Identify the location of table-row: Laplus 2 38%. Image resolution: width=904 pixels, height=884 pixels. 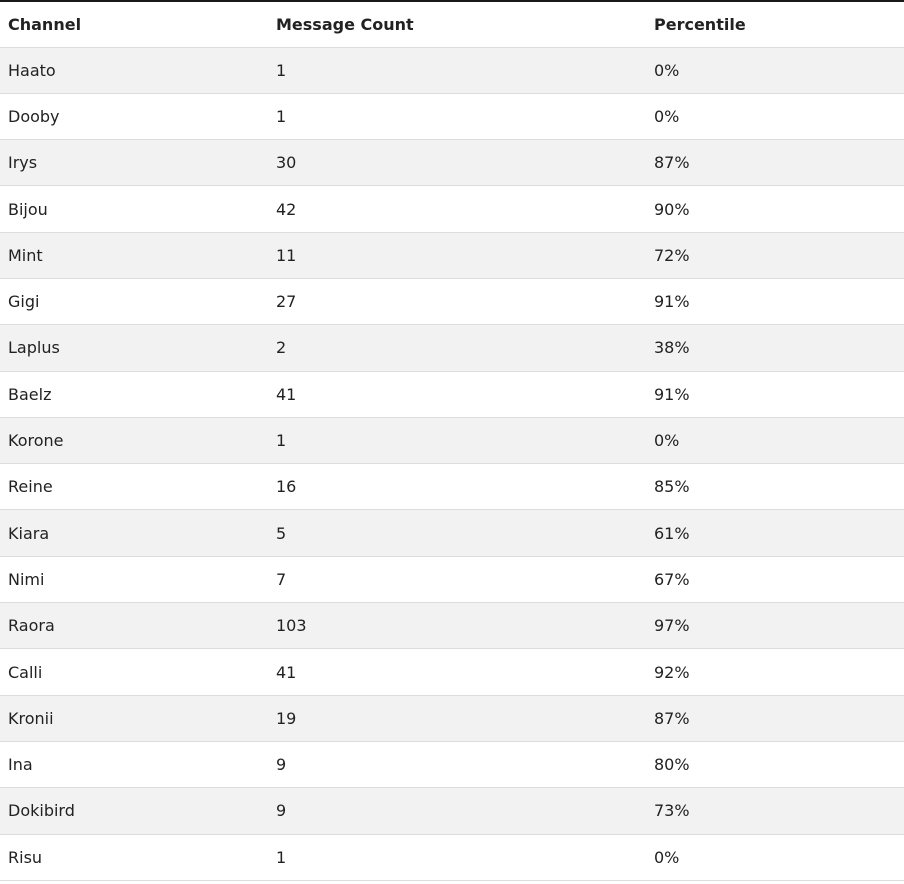
(452, 348).